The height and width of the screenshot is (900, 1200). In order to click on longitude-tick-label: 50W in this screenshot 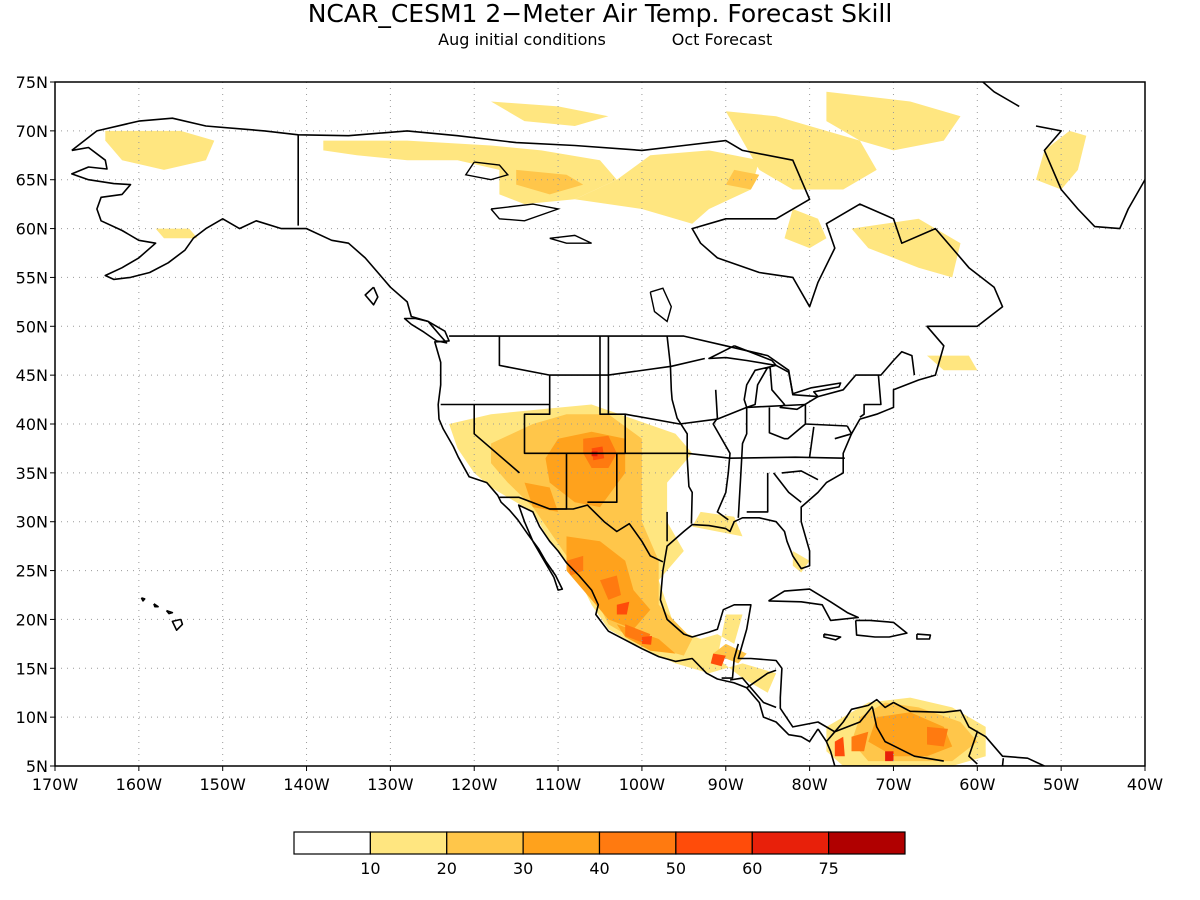, I will do `click(1061, 784)`.